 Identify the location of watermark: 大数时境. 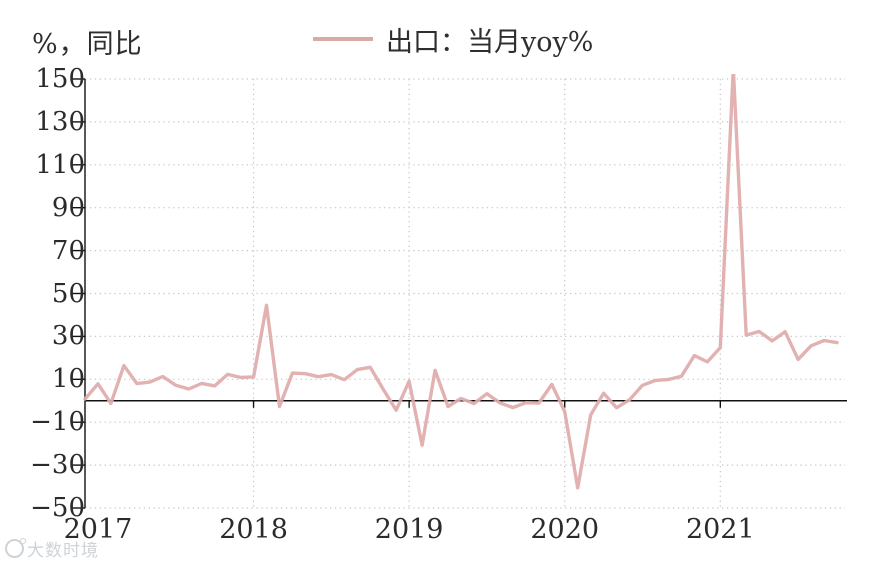
(52, 548).